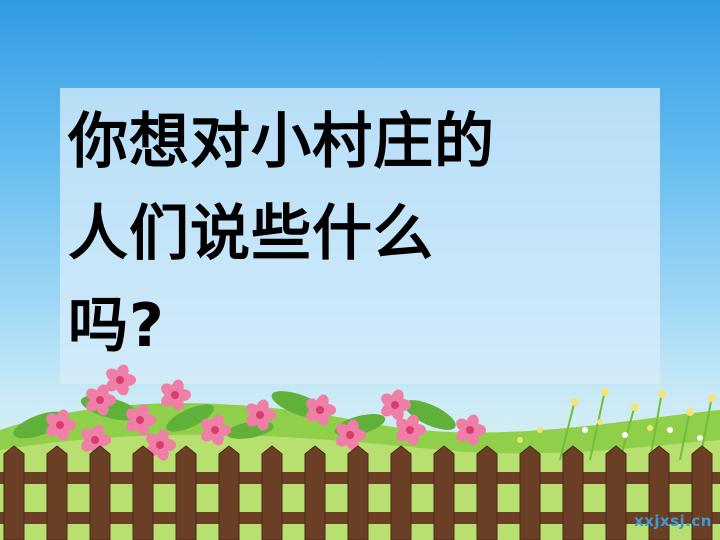  I want to click on pink-flowers-icon, so click(266, 412).